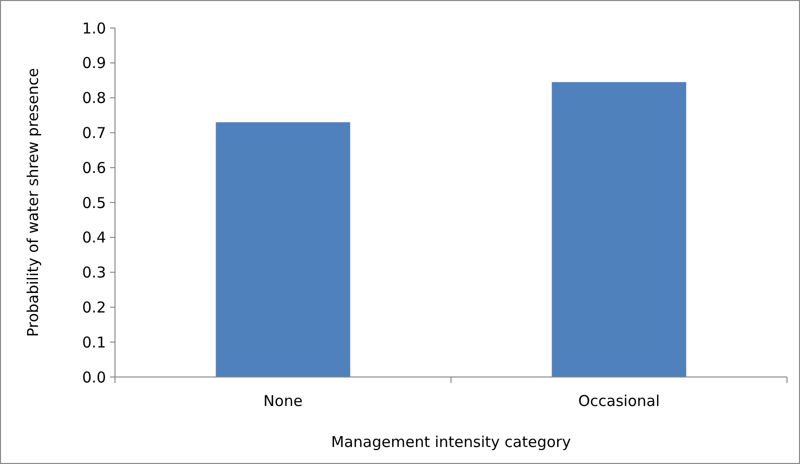 This screenshot has height=464, width=800. I want to click on y-tick-label: 0.8, so click(94, 98).